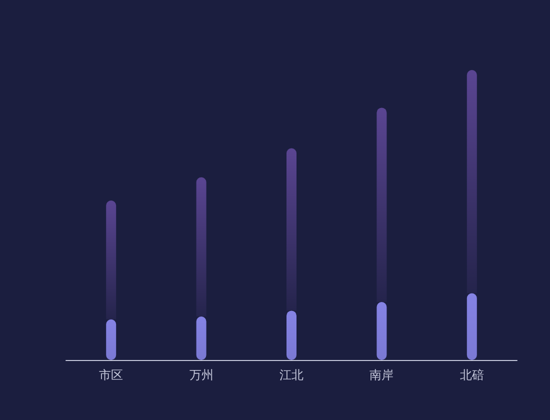 This screenshot has height=420, width=550. I want to click on x-tick-label: 市区, so click(111, 375).